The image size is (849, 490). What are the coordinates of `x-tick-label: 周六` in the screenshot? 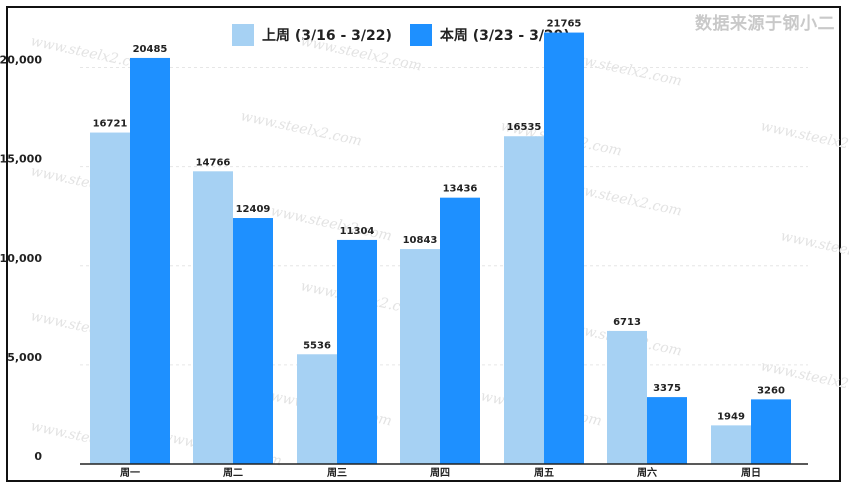 It's located at (647, 472).